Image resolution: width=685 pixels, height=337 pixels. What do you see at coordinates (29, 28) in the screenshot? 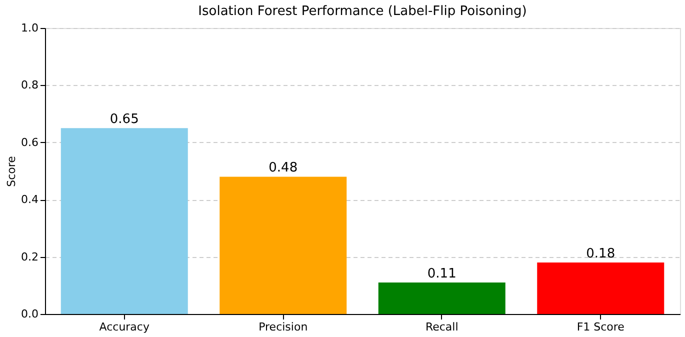
I see `y-tick-label: 1.0` at bounding box center [29, 28].